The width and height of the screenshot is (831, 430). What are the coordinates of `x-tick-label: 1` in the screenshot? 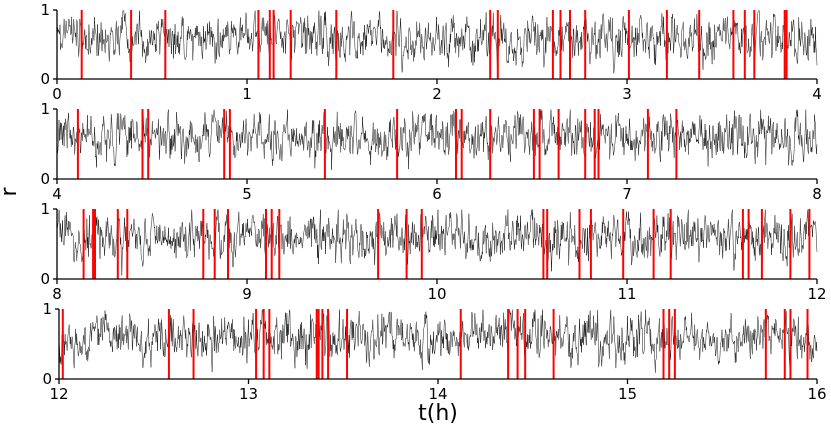 It's located at (247, 94).